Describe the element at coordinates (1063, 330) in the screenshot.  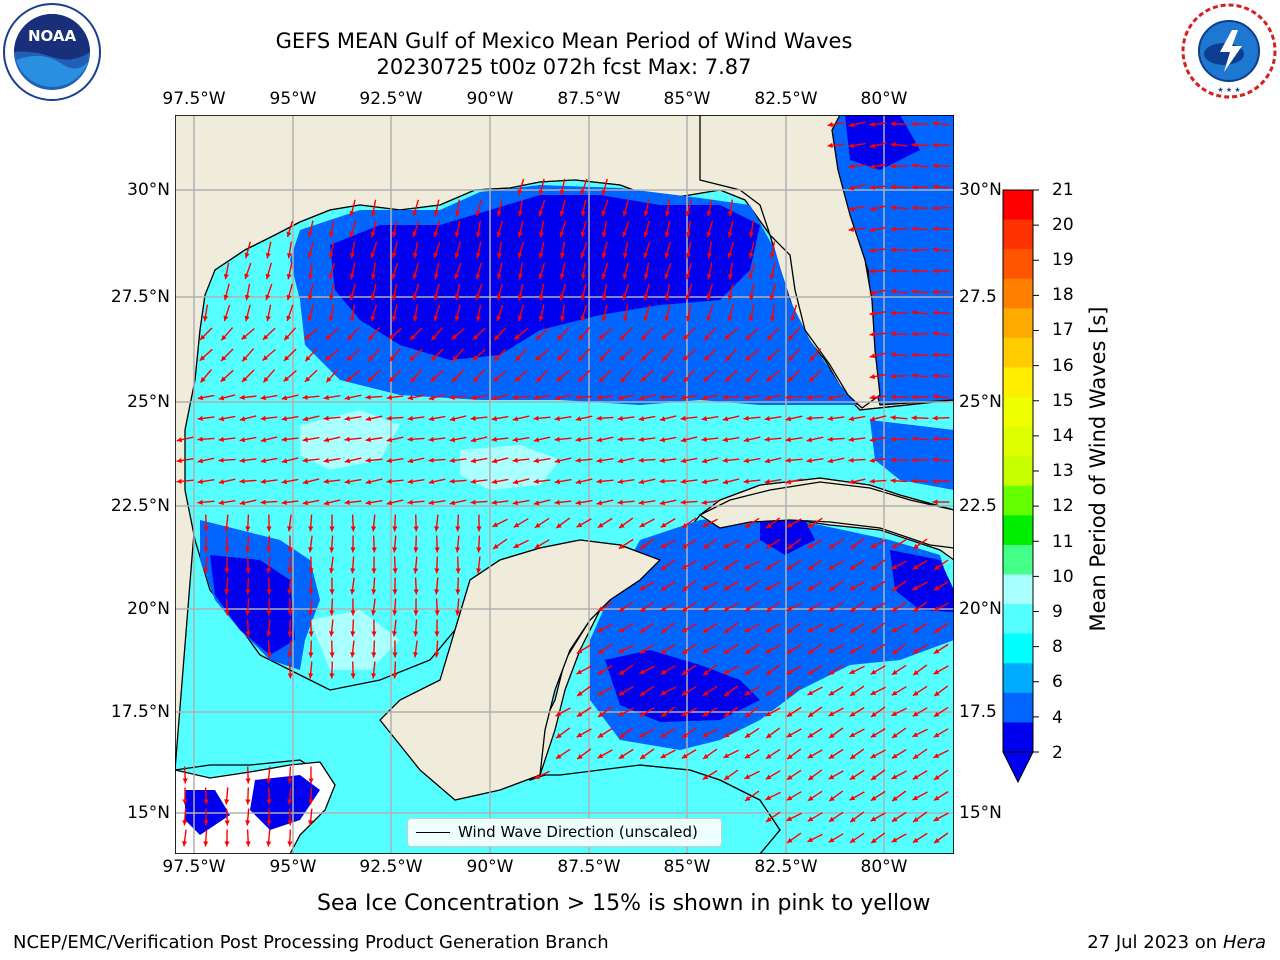
I see `colorbar-tick: 17` at that location.